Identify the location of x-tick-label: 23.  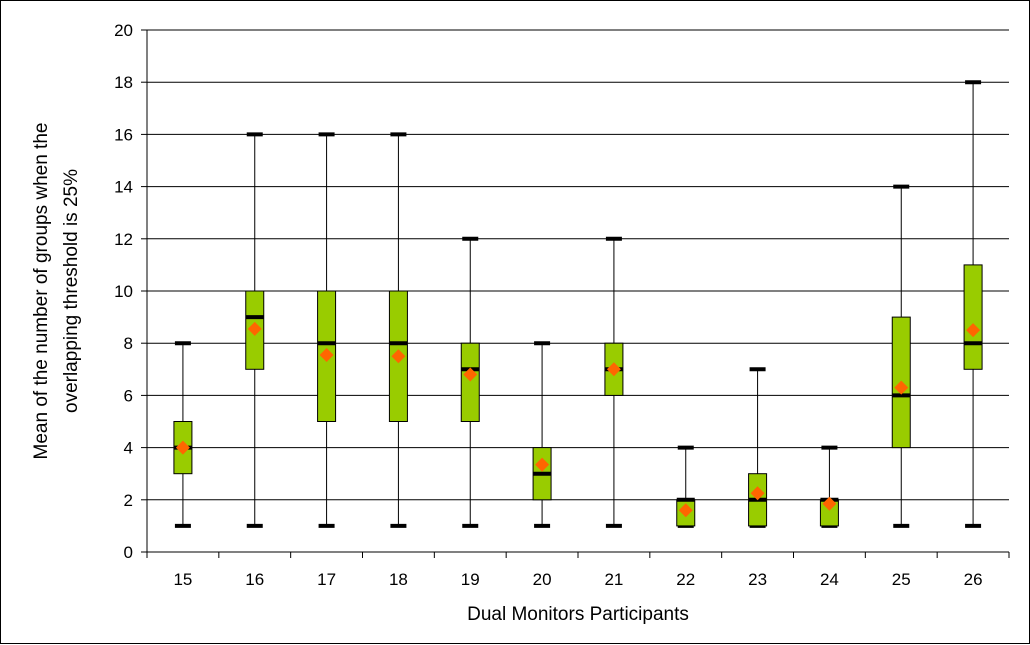
(757, 579).